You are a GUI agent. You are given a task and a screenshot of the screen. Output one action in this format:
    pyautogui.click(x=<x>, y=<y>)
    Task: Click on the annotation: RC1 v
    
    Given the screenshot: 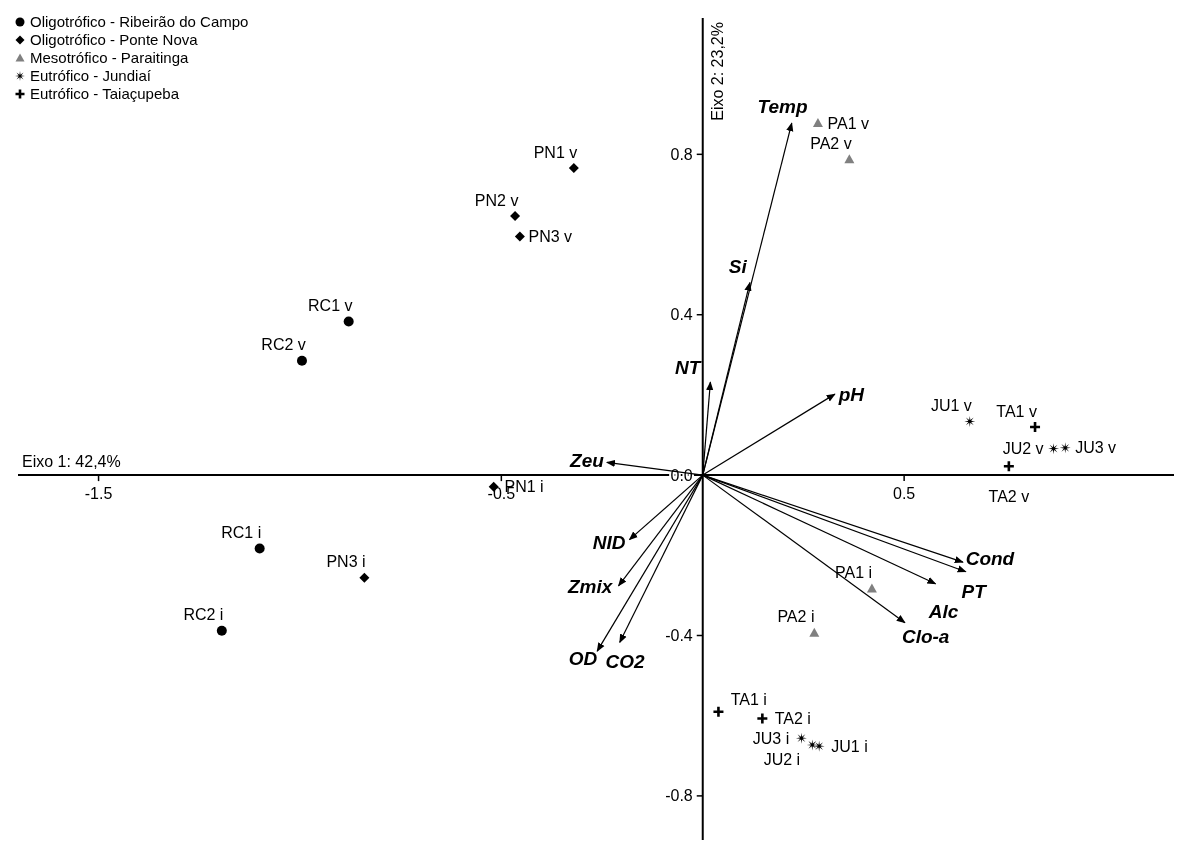 What is the action you would take?
    pyautogui.click(x=330, y=306)
    